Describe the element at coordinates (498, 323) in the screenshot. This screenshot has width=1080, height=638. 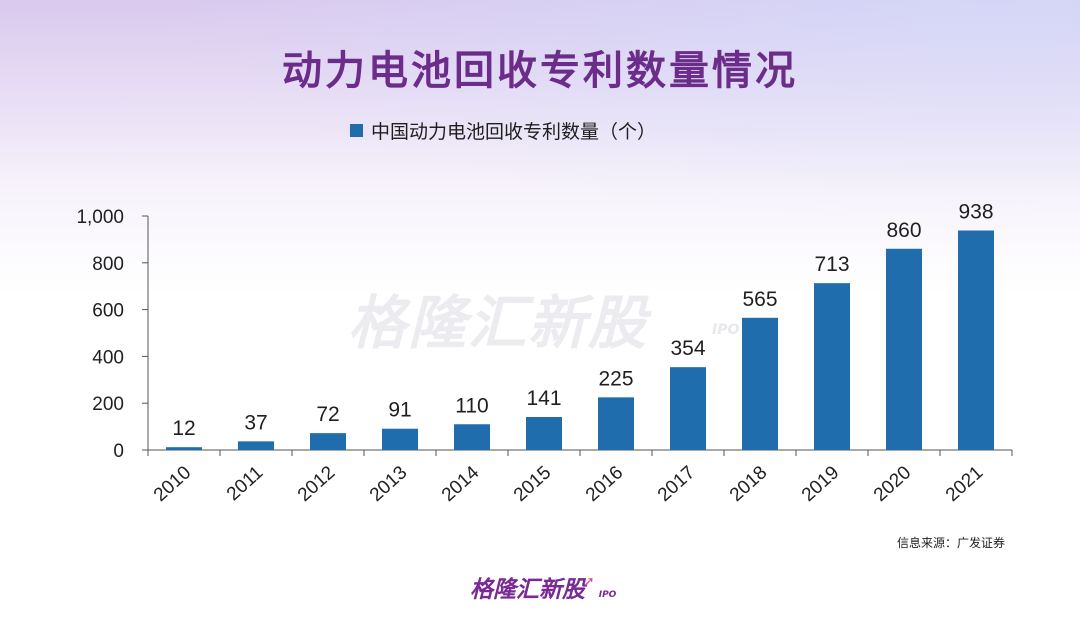
I see `watermark-text: 格隆汇新股` at that location.